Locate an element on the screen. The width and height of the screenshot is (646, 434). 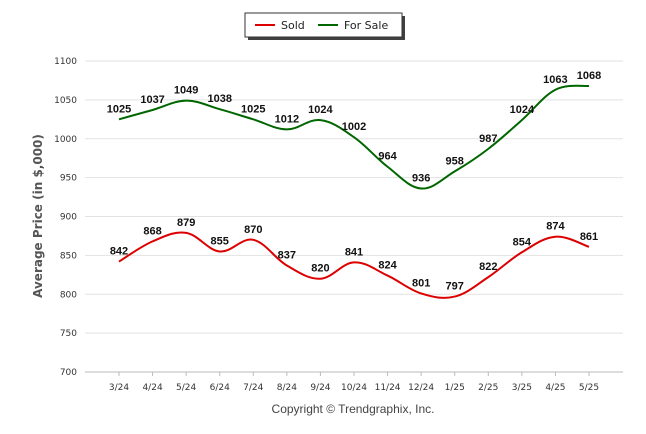
data-label: 797 is located at coordinates (455, 287).